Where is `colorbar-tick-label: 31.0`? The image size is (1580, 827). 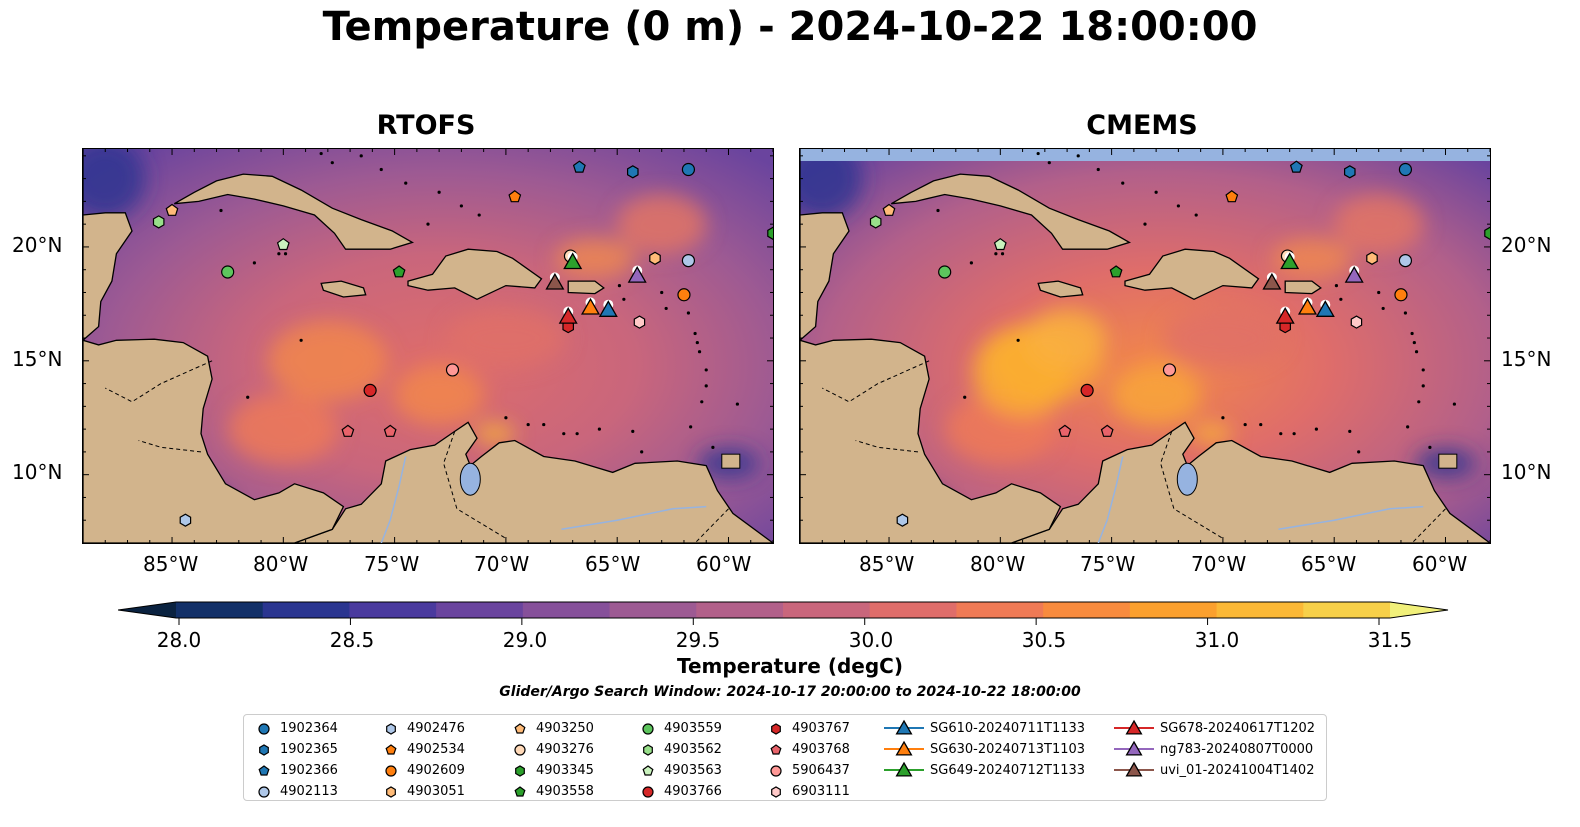
colorbar-tick-label: 31.0 is located at coordinates (1217, 640).